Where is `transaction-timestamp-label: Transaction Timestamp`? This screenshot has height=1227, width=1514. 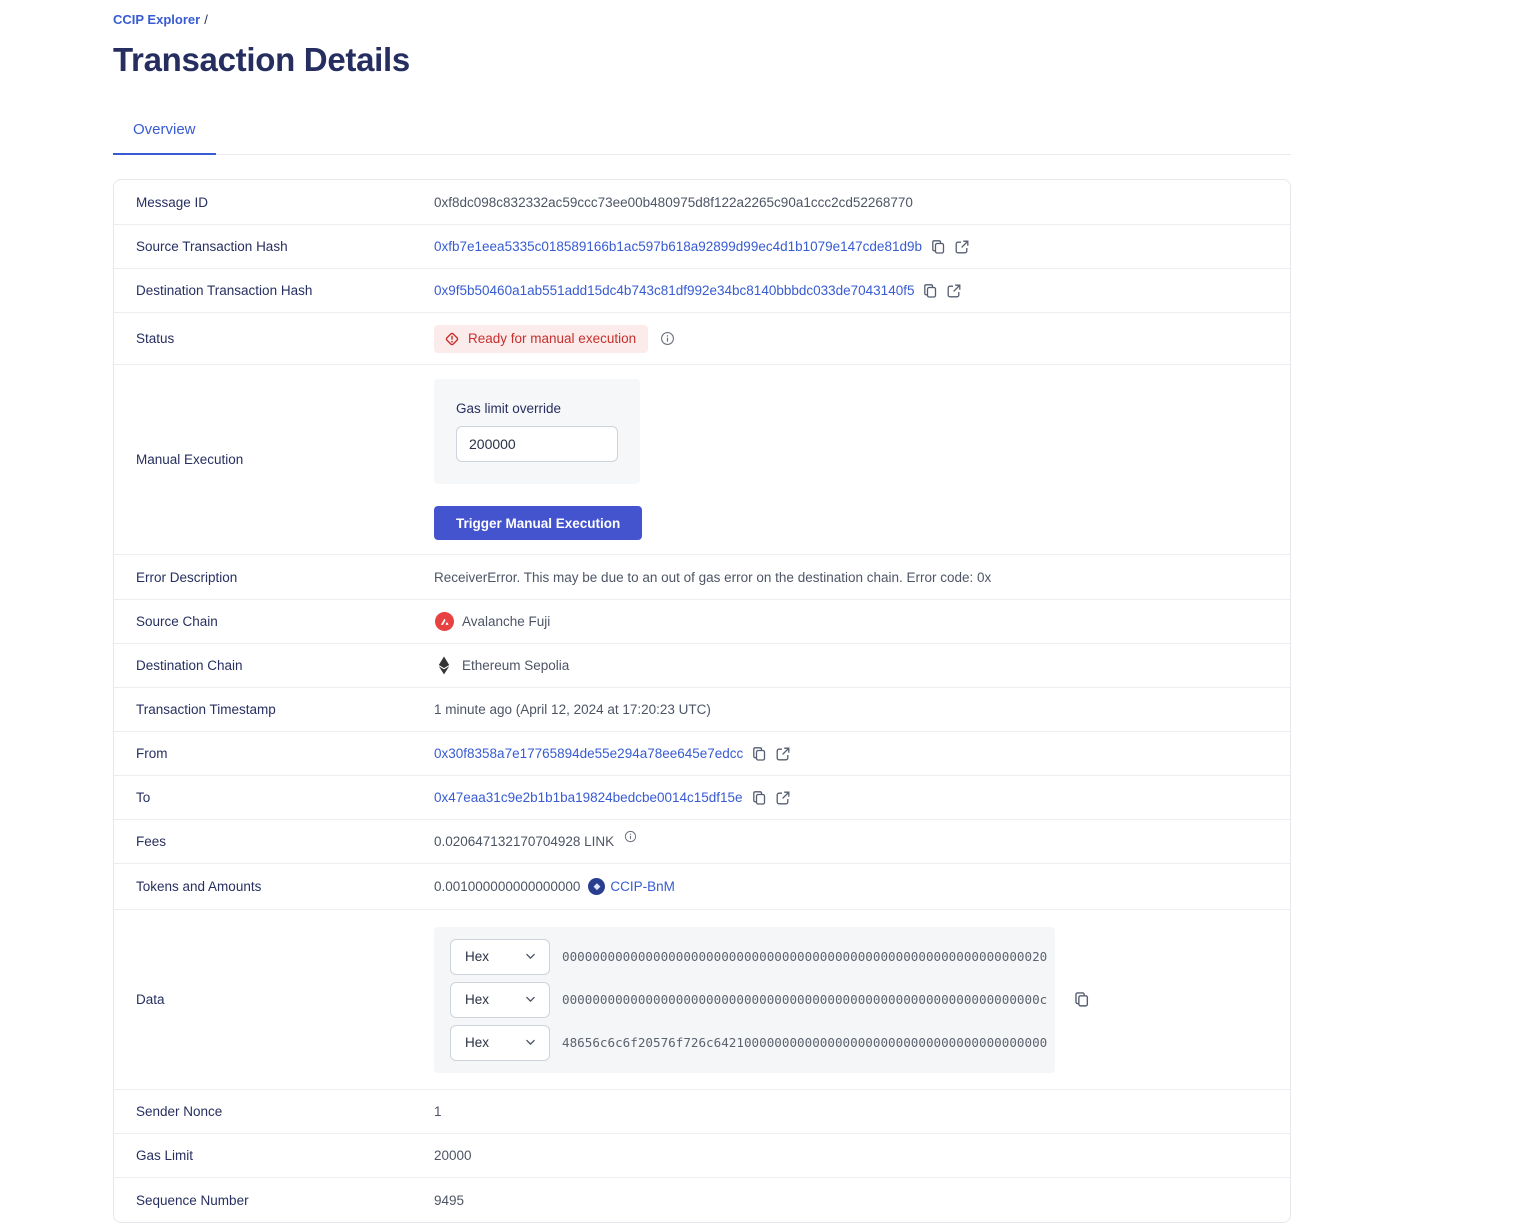
transaction-timestamp-label: Transaction Timestamp is located at coordinates (206, 709).